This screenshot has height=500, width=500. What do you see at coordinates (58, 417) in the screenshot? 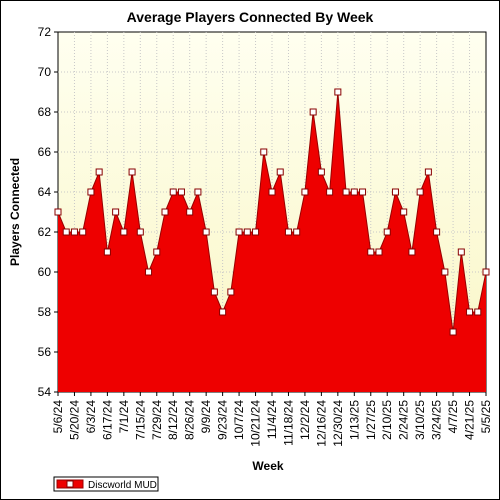
I see `x-tick-label: 5/6/24` at bounding box center [58, 417].